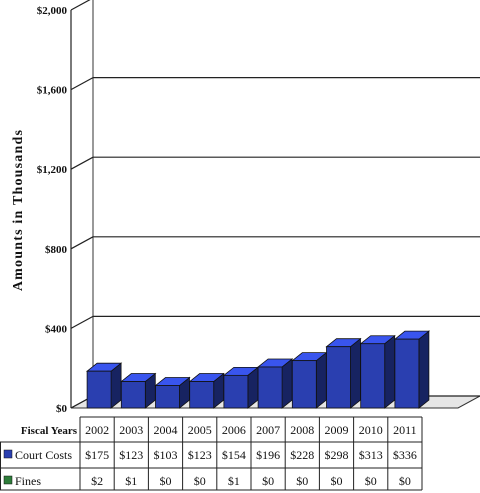 The width and height of the screenshot is (480, 493). What do you see at coordinates (337, 455) in the screenshot?
I see `data-label: $298` at bounding box center [337, 455].